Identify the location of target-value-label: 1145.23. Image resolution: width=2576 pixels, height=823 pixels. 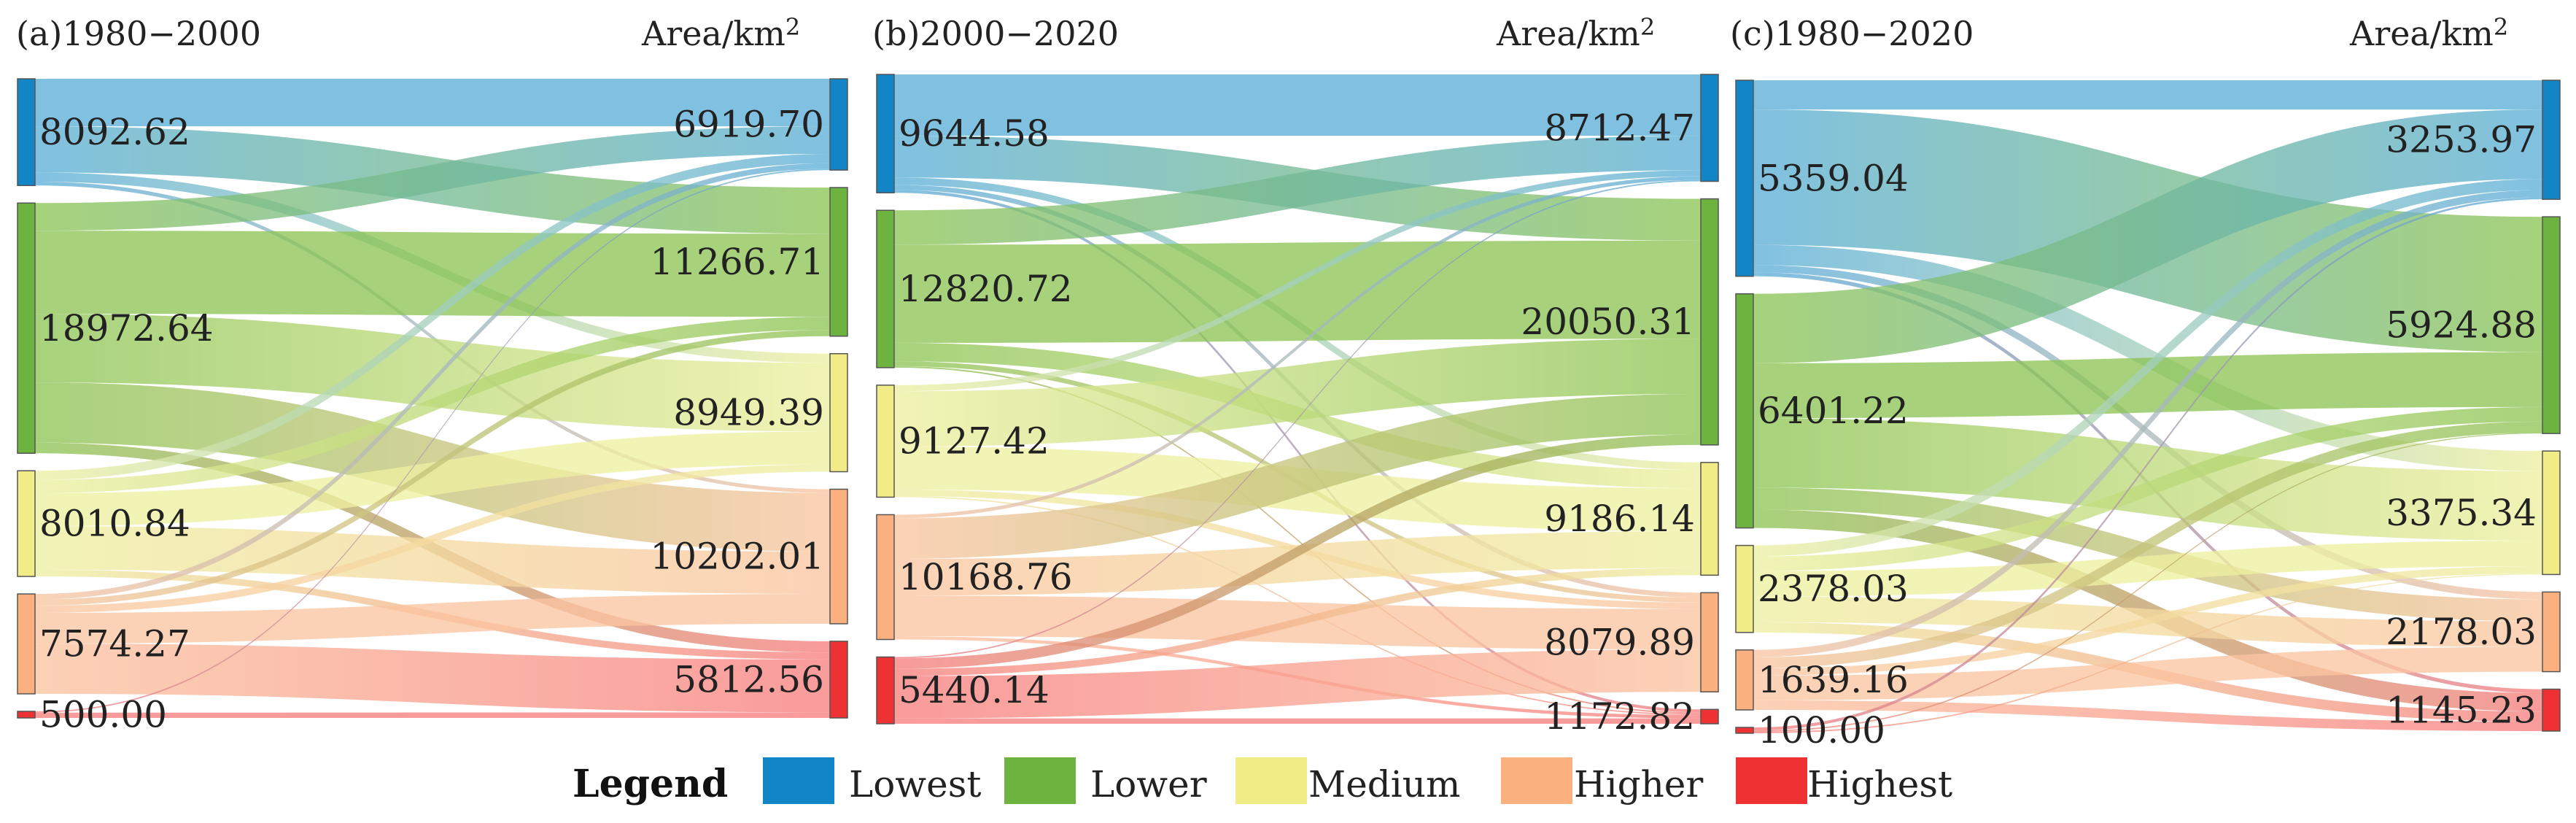
(2462, 710).